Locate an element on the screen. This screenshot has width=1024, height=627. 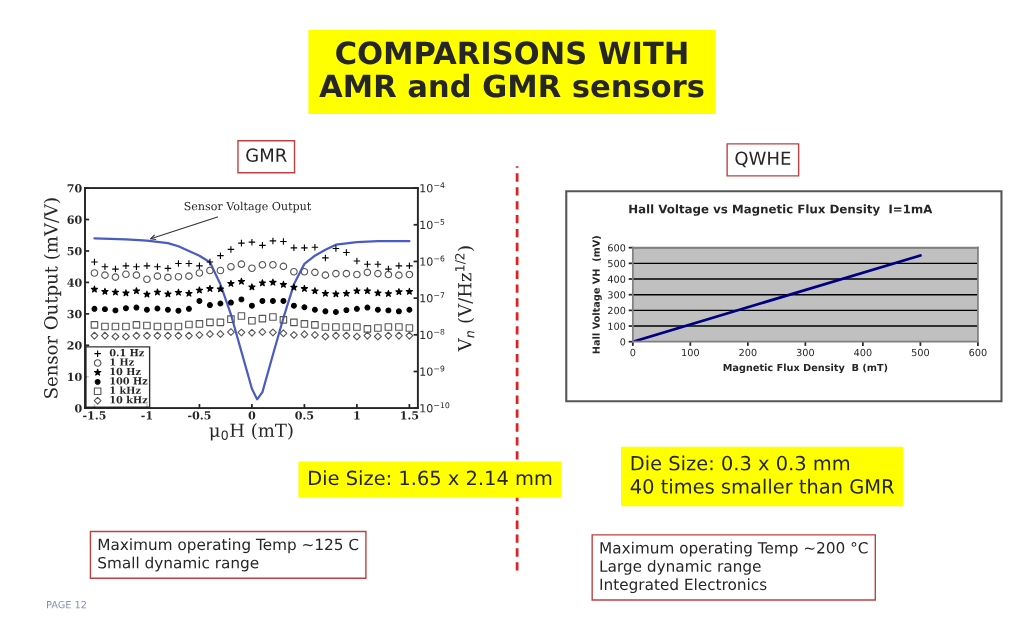
y-axis-title: Sensor Output (mV/V) is located at coordinates (52, 298).